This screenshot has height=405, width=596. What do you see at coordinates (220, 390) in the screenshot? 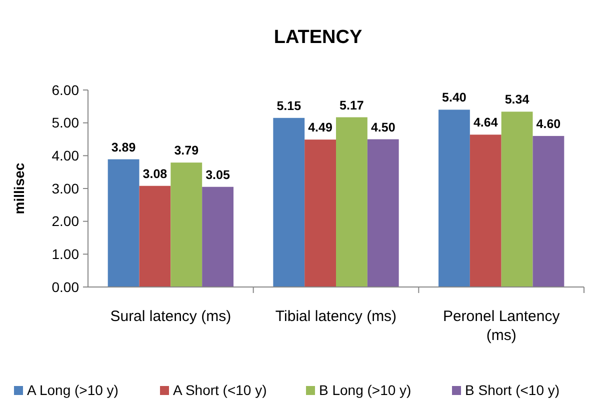
I see `legend-label: A Short (<10 y)` at bounding box center [220, 390].